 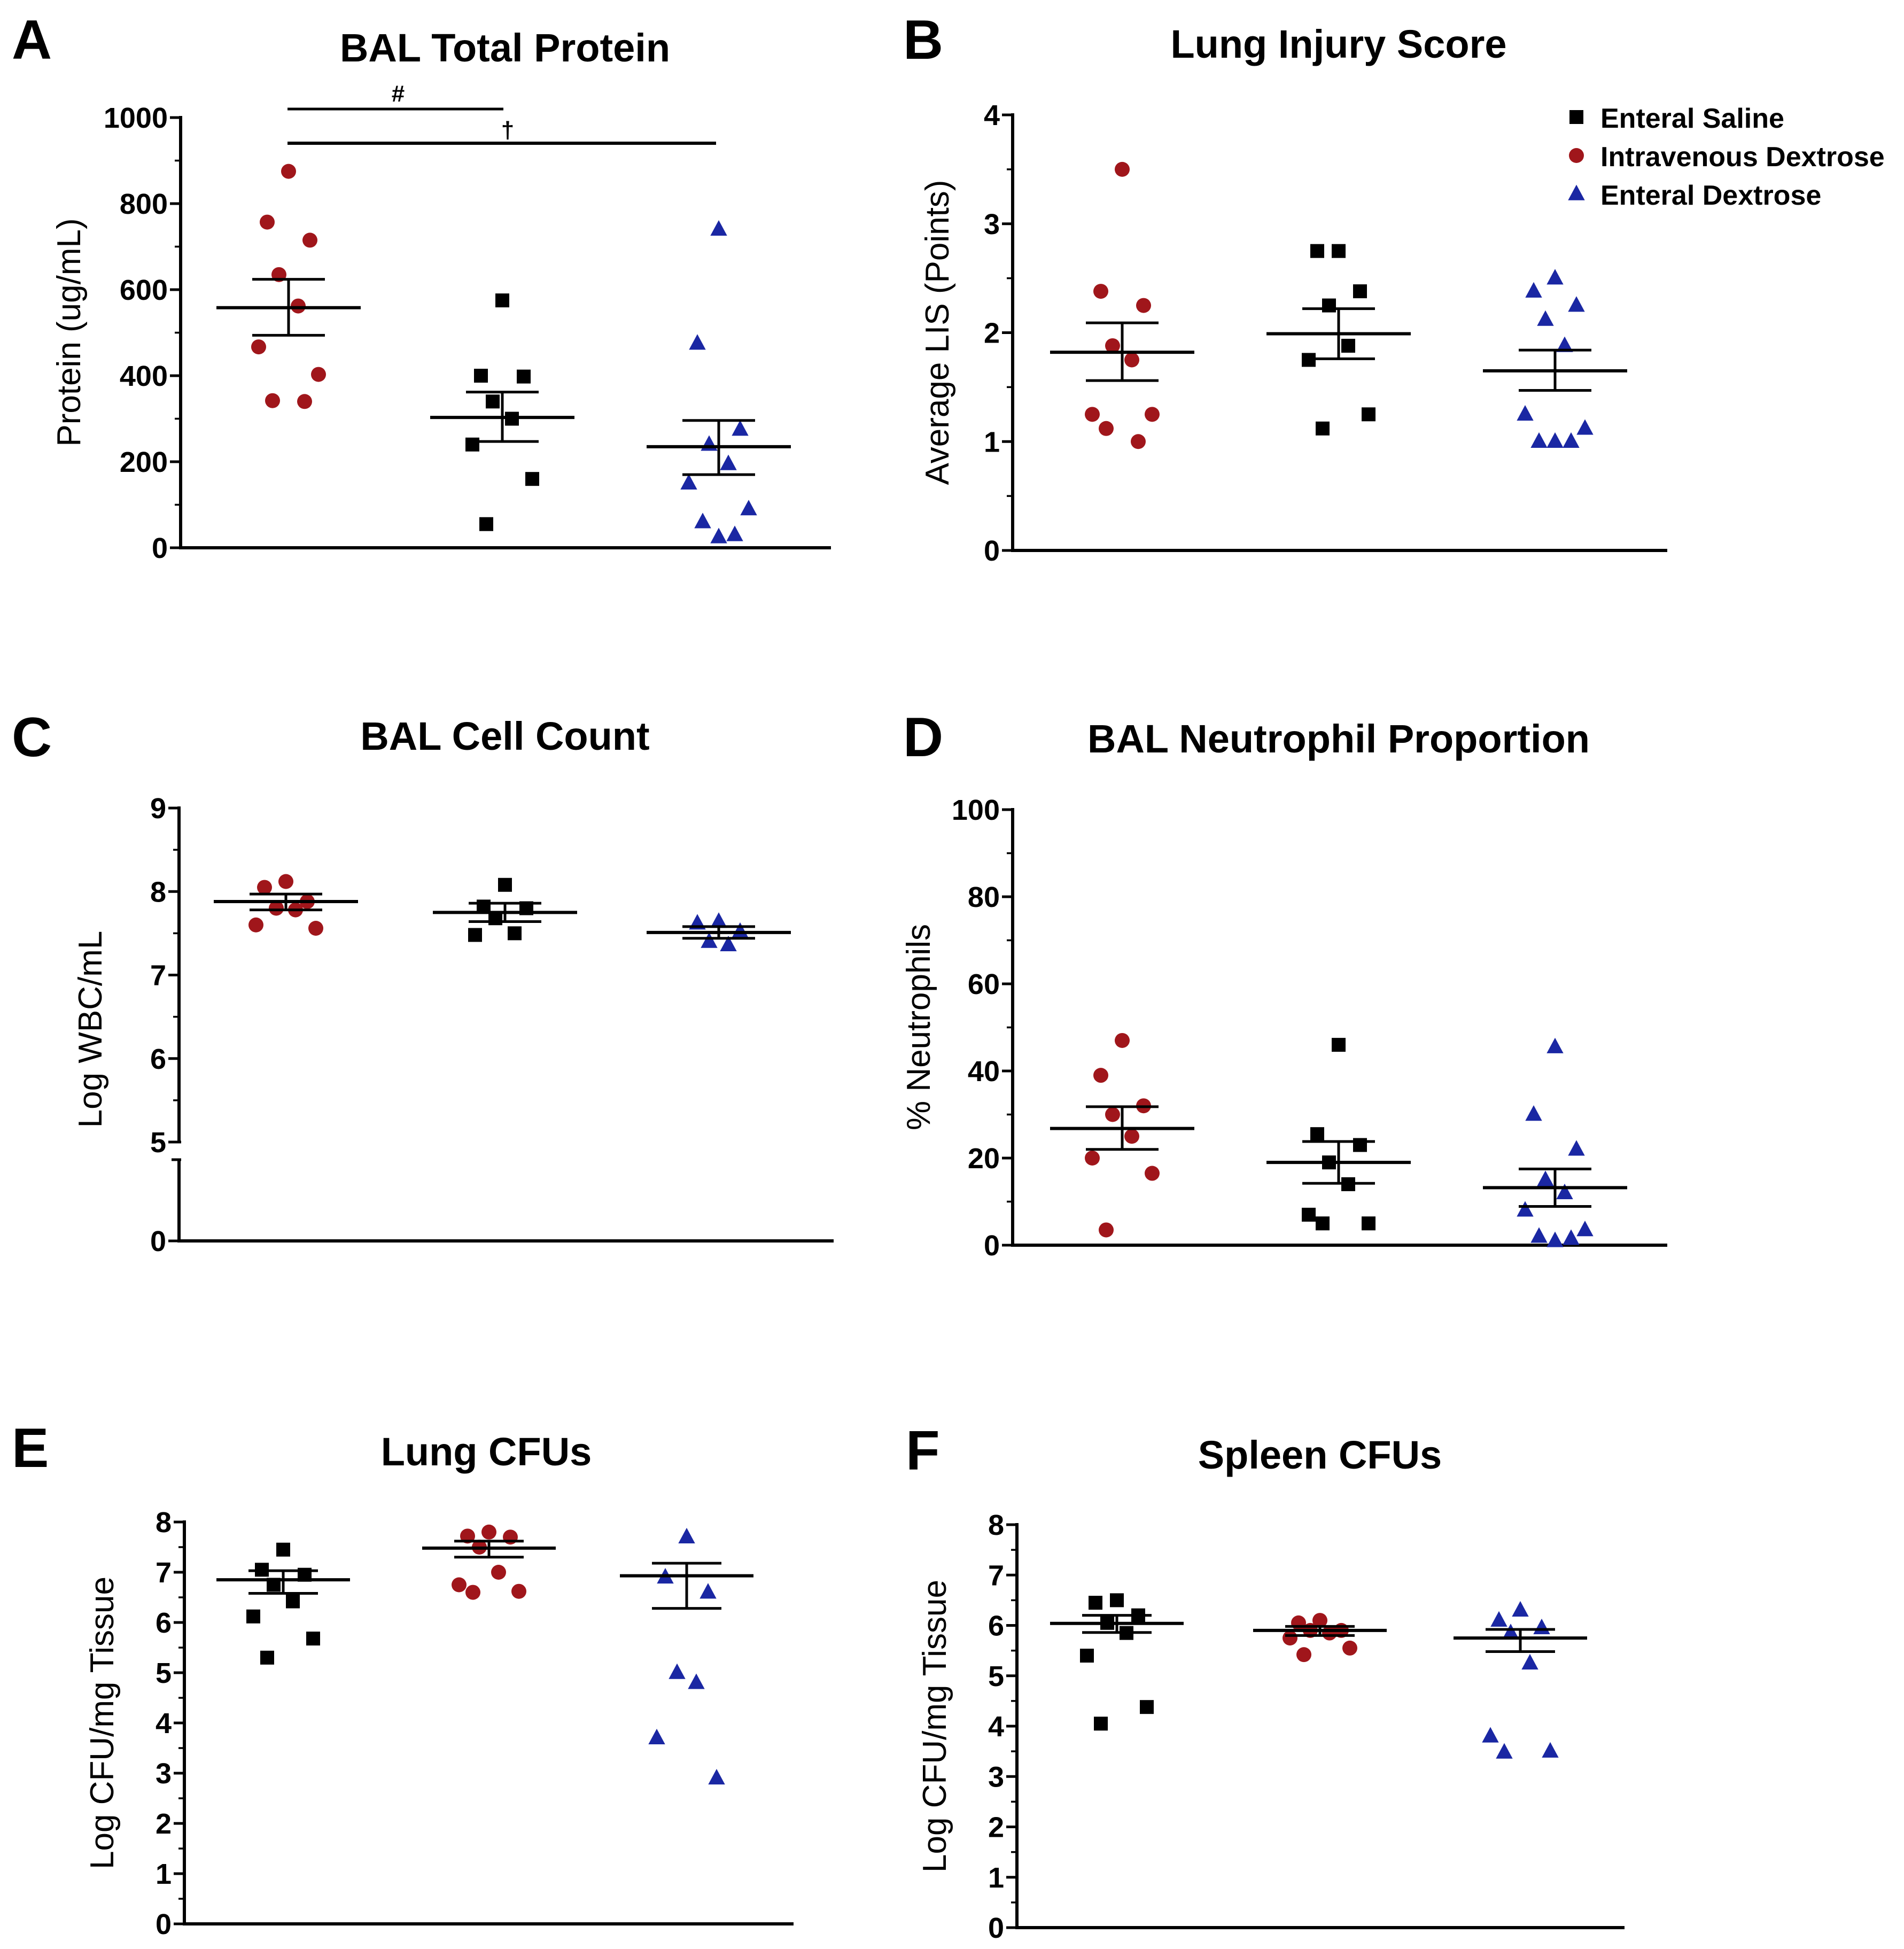 I want to click on legend-label: Enteral Saline, so click(x=1692, y=118).